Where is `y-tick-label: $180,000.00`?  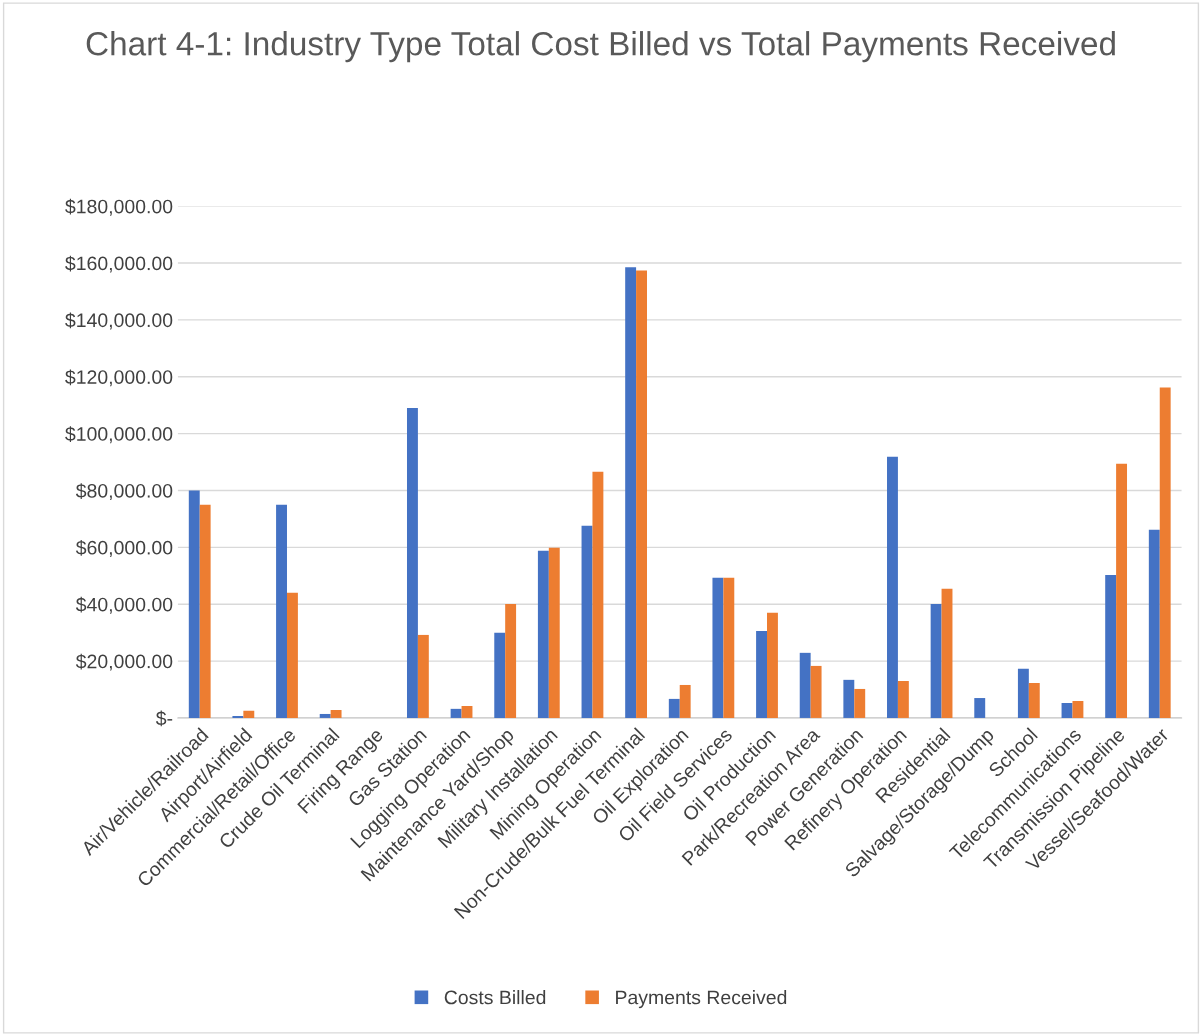 y-tick-label: $180,000.00 is located at coordinates (119, 207).